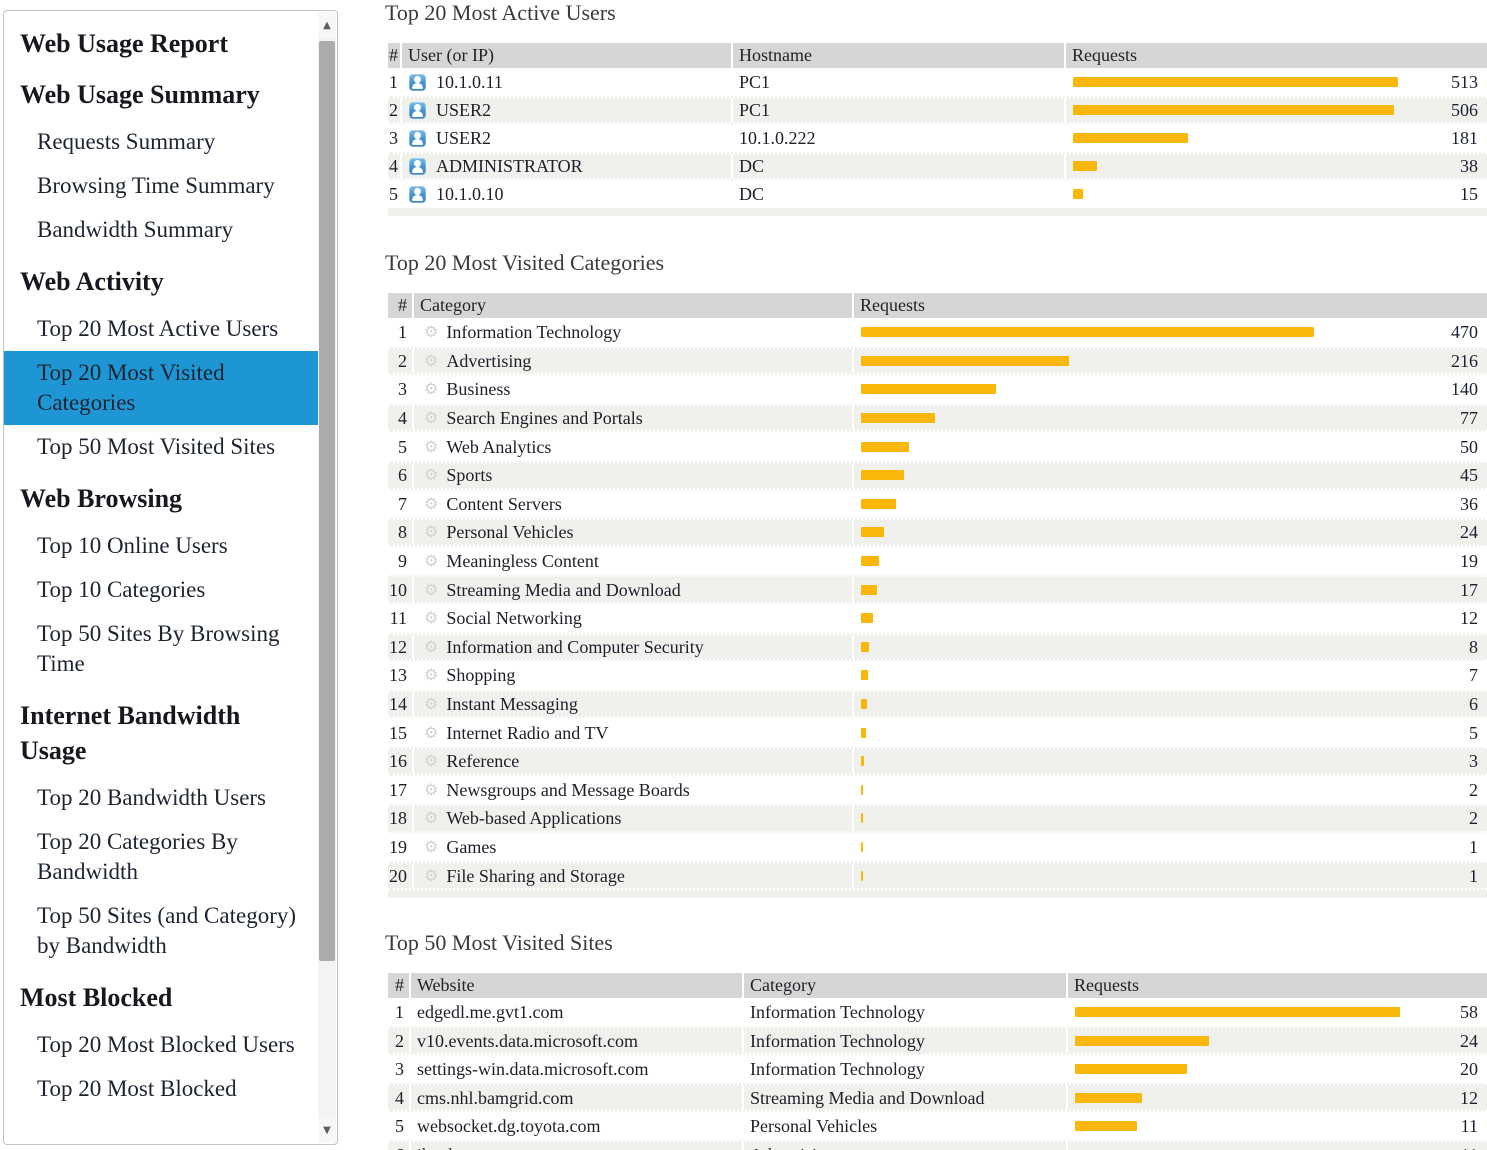 This screenshot has height=1150, width=1487. I want to click on category-cell: Business, so click(478, 389).